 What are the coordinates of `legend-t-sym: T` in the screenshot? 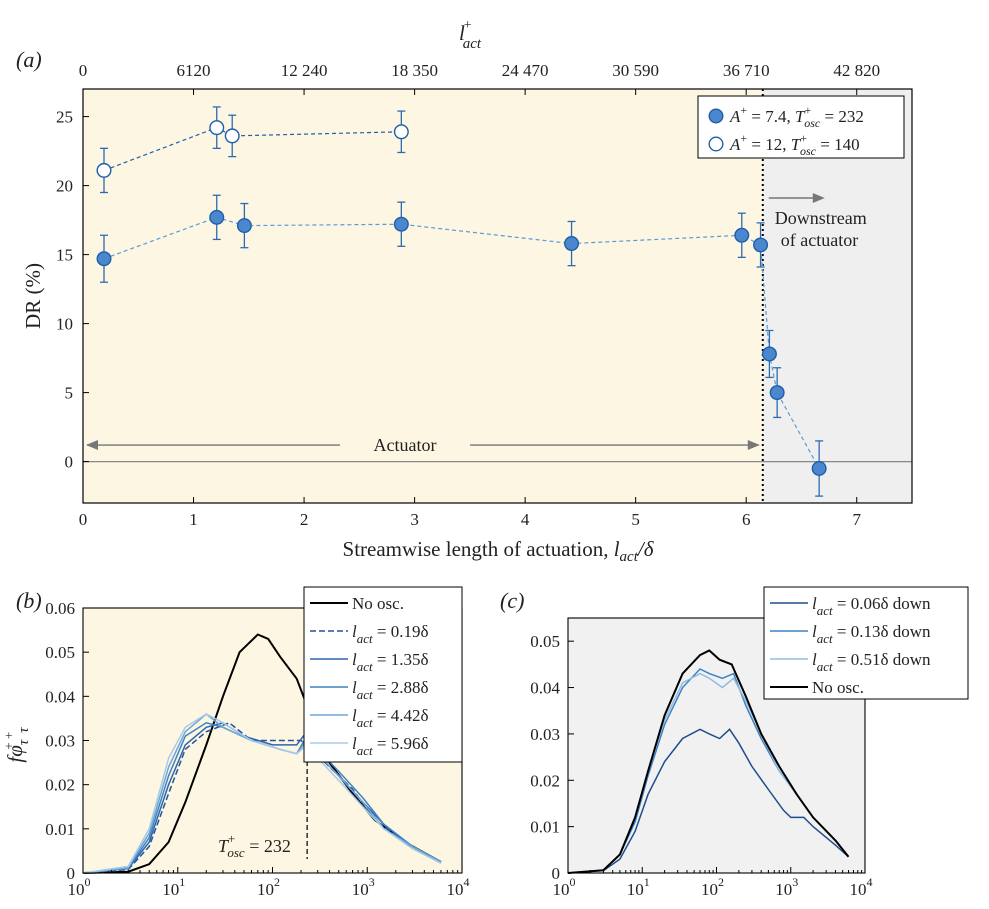 It's located at (800, 116).